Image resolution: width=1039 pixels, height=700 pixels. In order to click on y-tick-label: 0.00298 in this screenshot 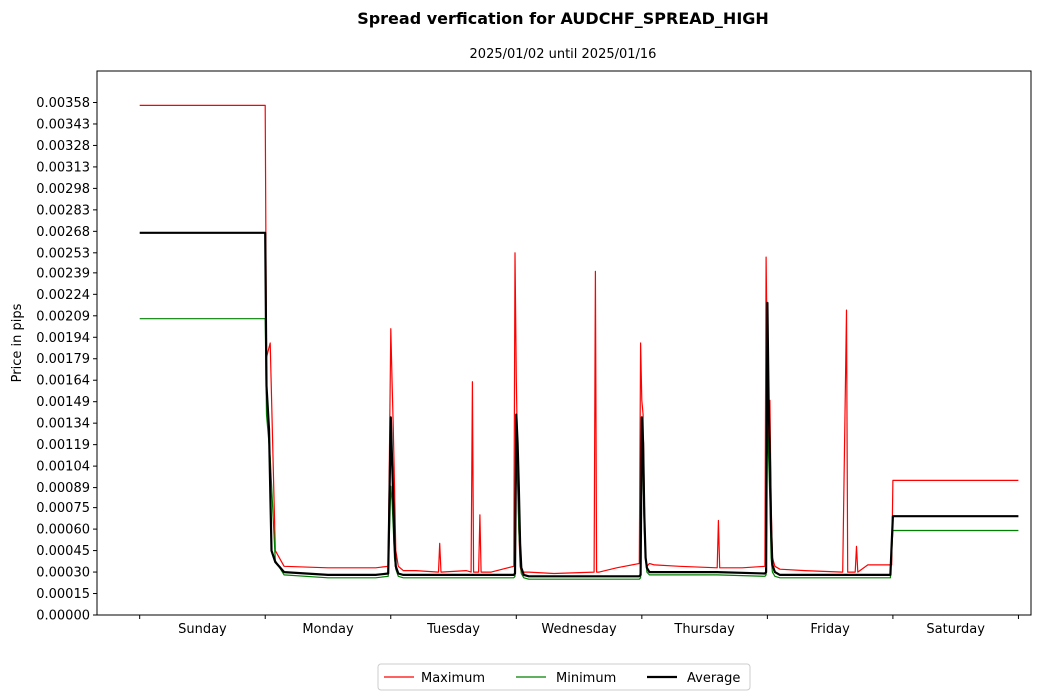, I will do `click(63, 189)`.